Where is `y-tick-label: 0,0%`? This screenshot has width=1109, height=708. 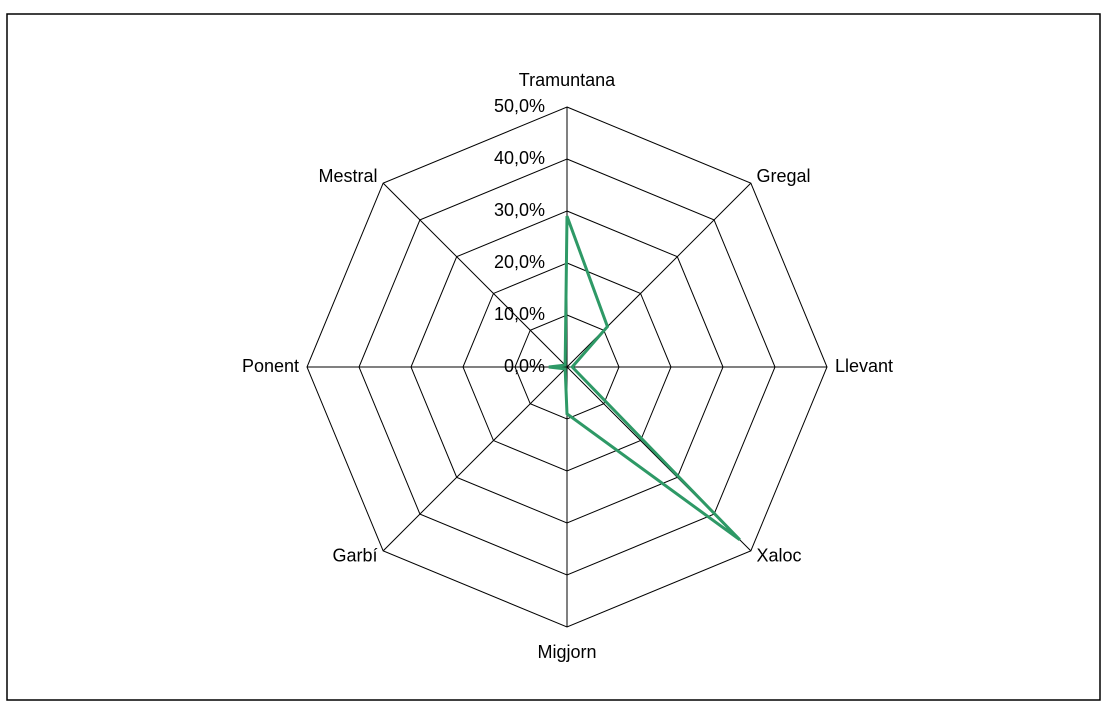
y-tick-label: 0,0% is located at coordinates (524, 366).